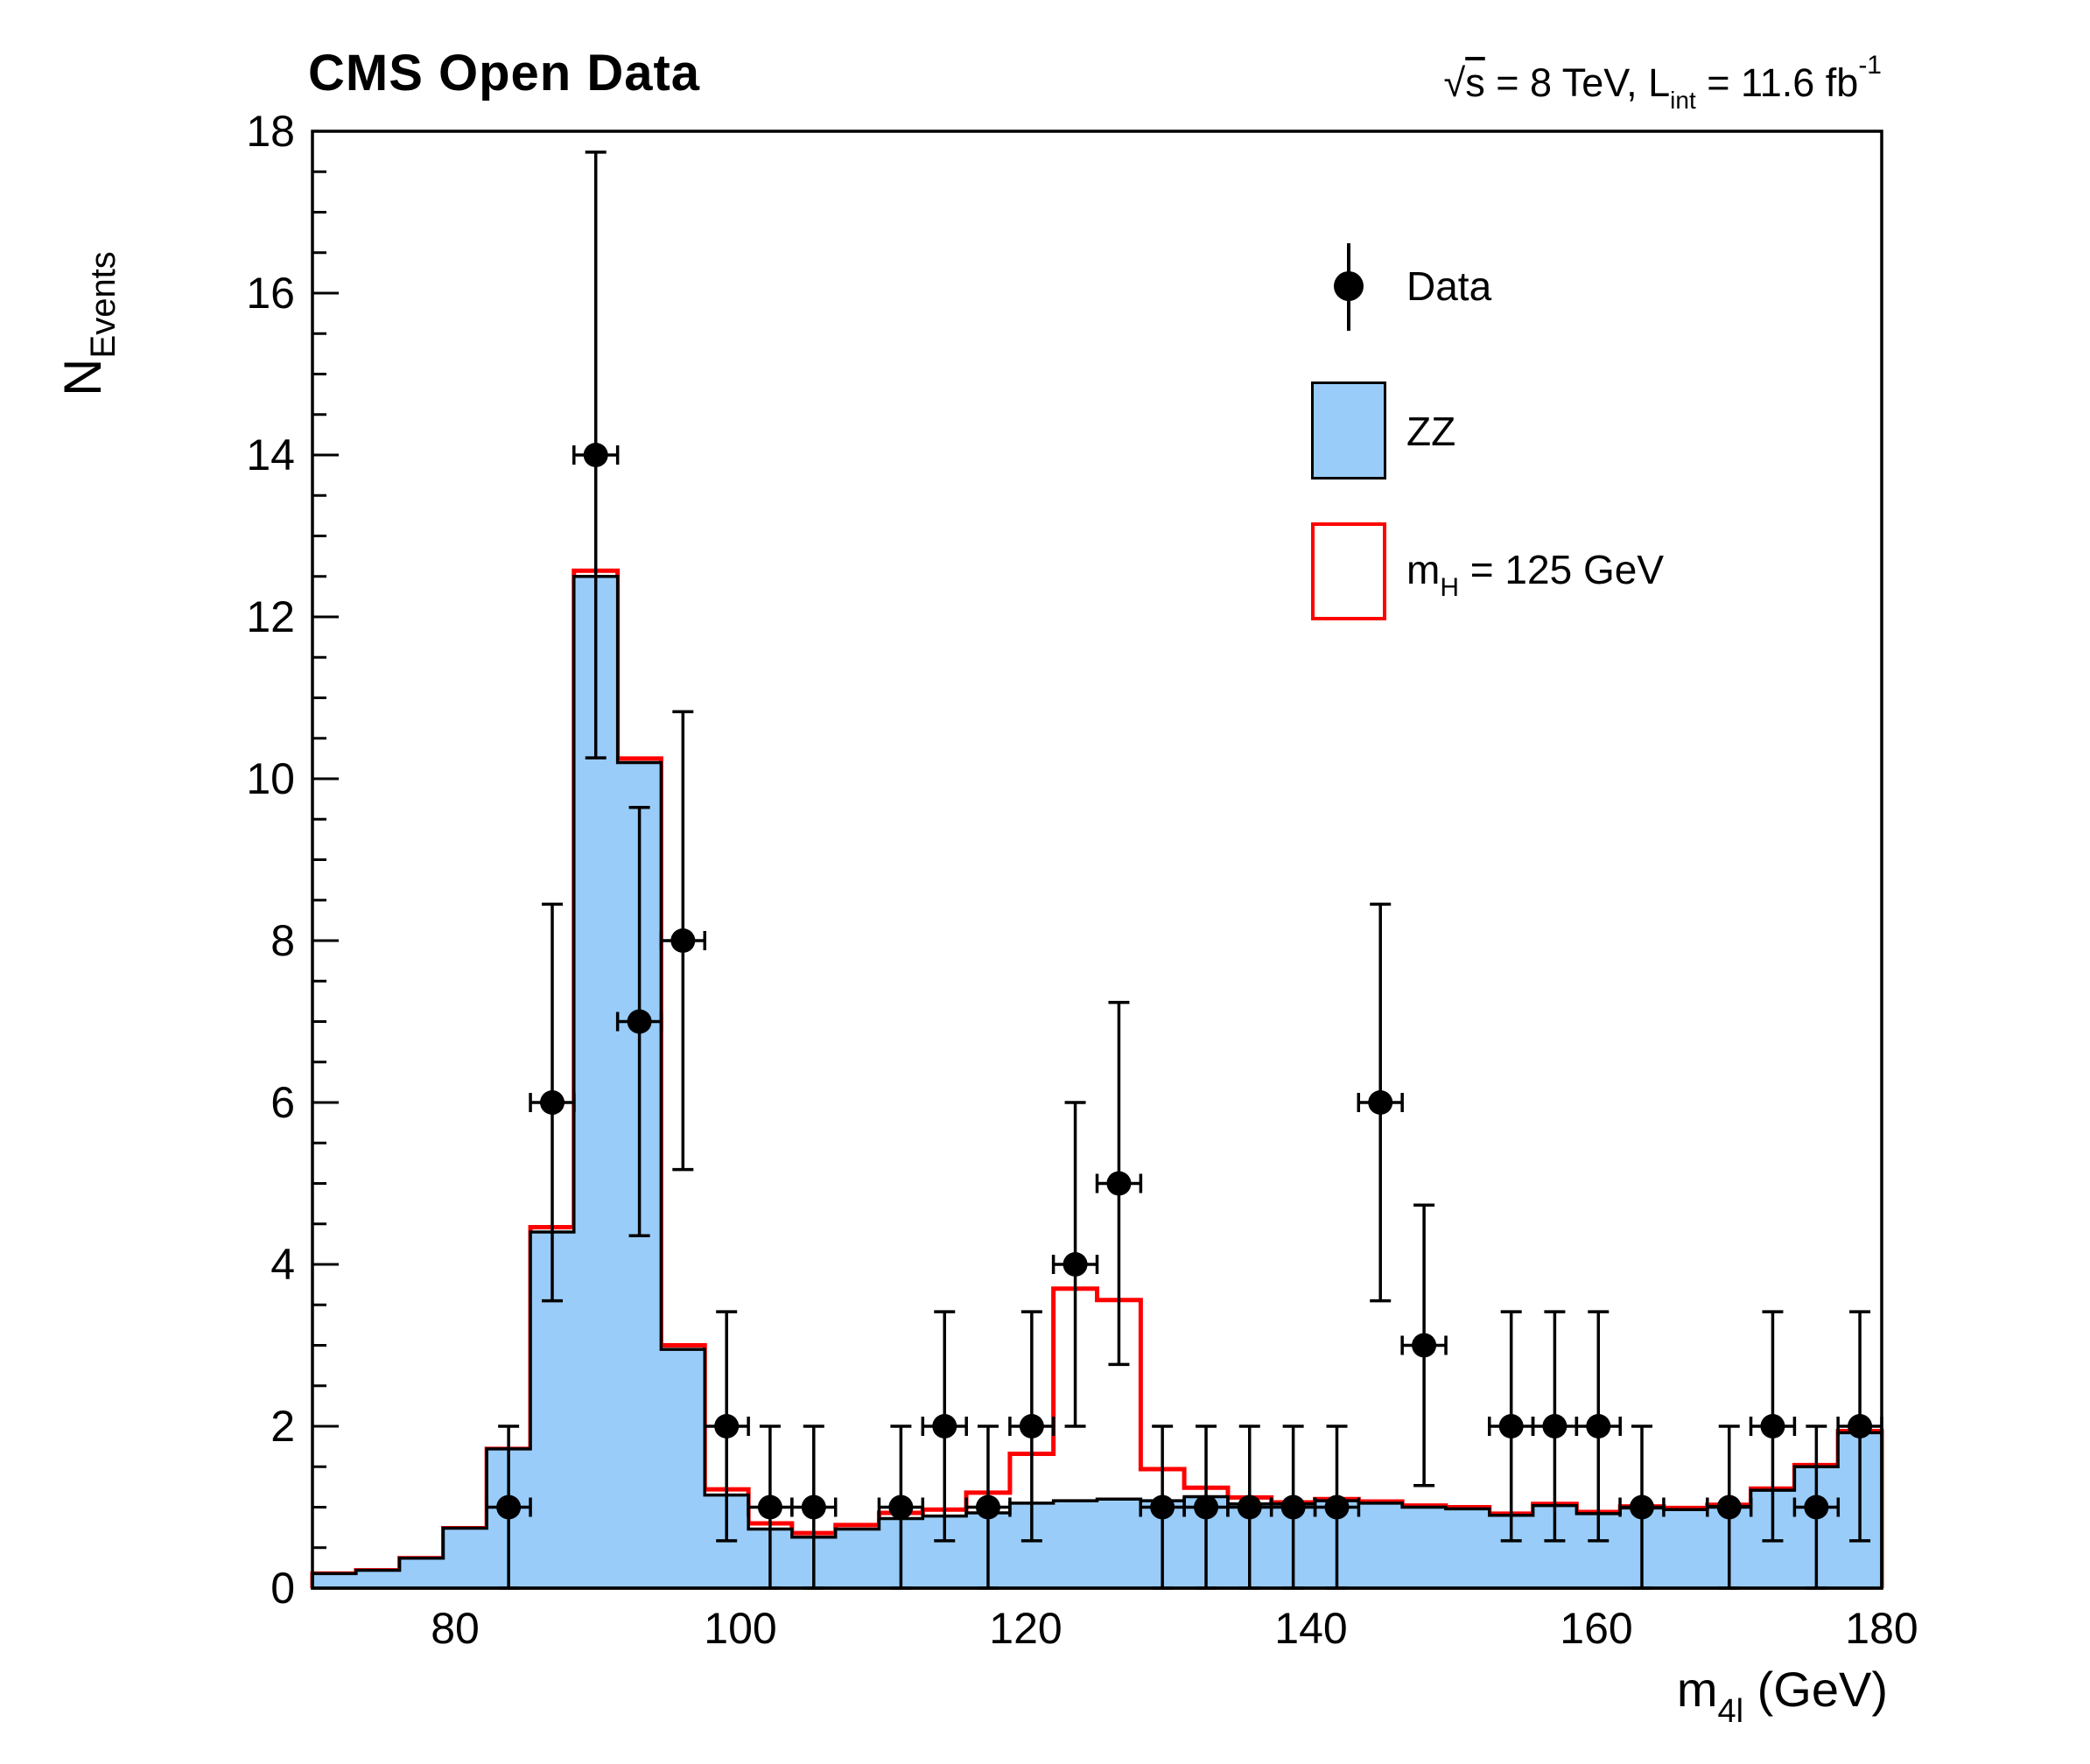  I want to click on y-tick-label: 4, so click(283, 1264).